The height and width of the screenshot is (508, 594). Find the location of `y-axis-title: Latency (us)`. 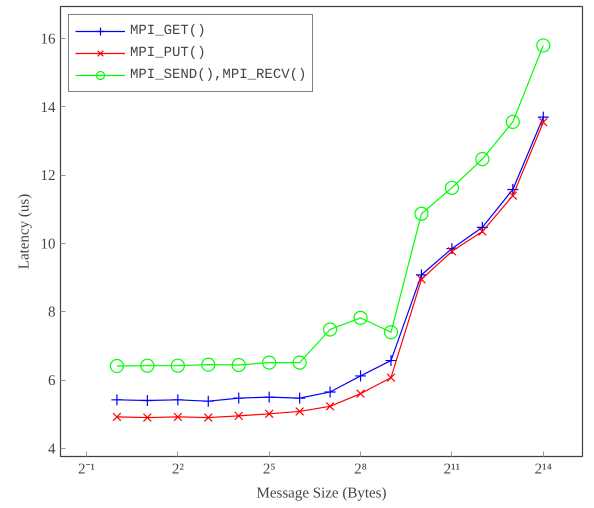

y-axis-title: Latency (us) is located at coordinates (24, 232).